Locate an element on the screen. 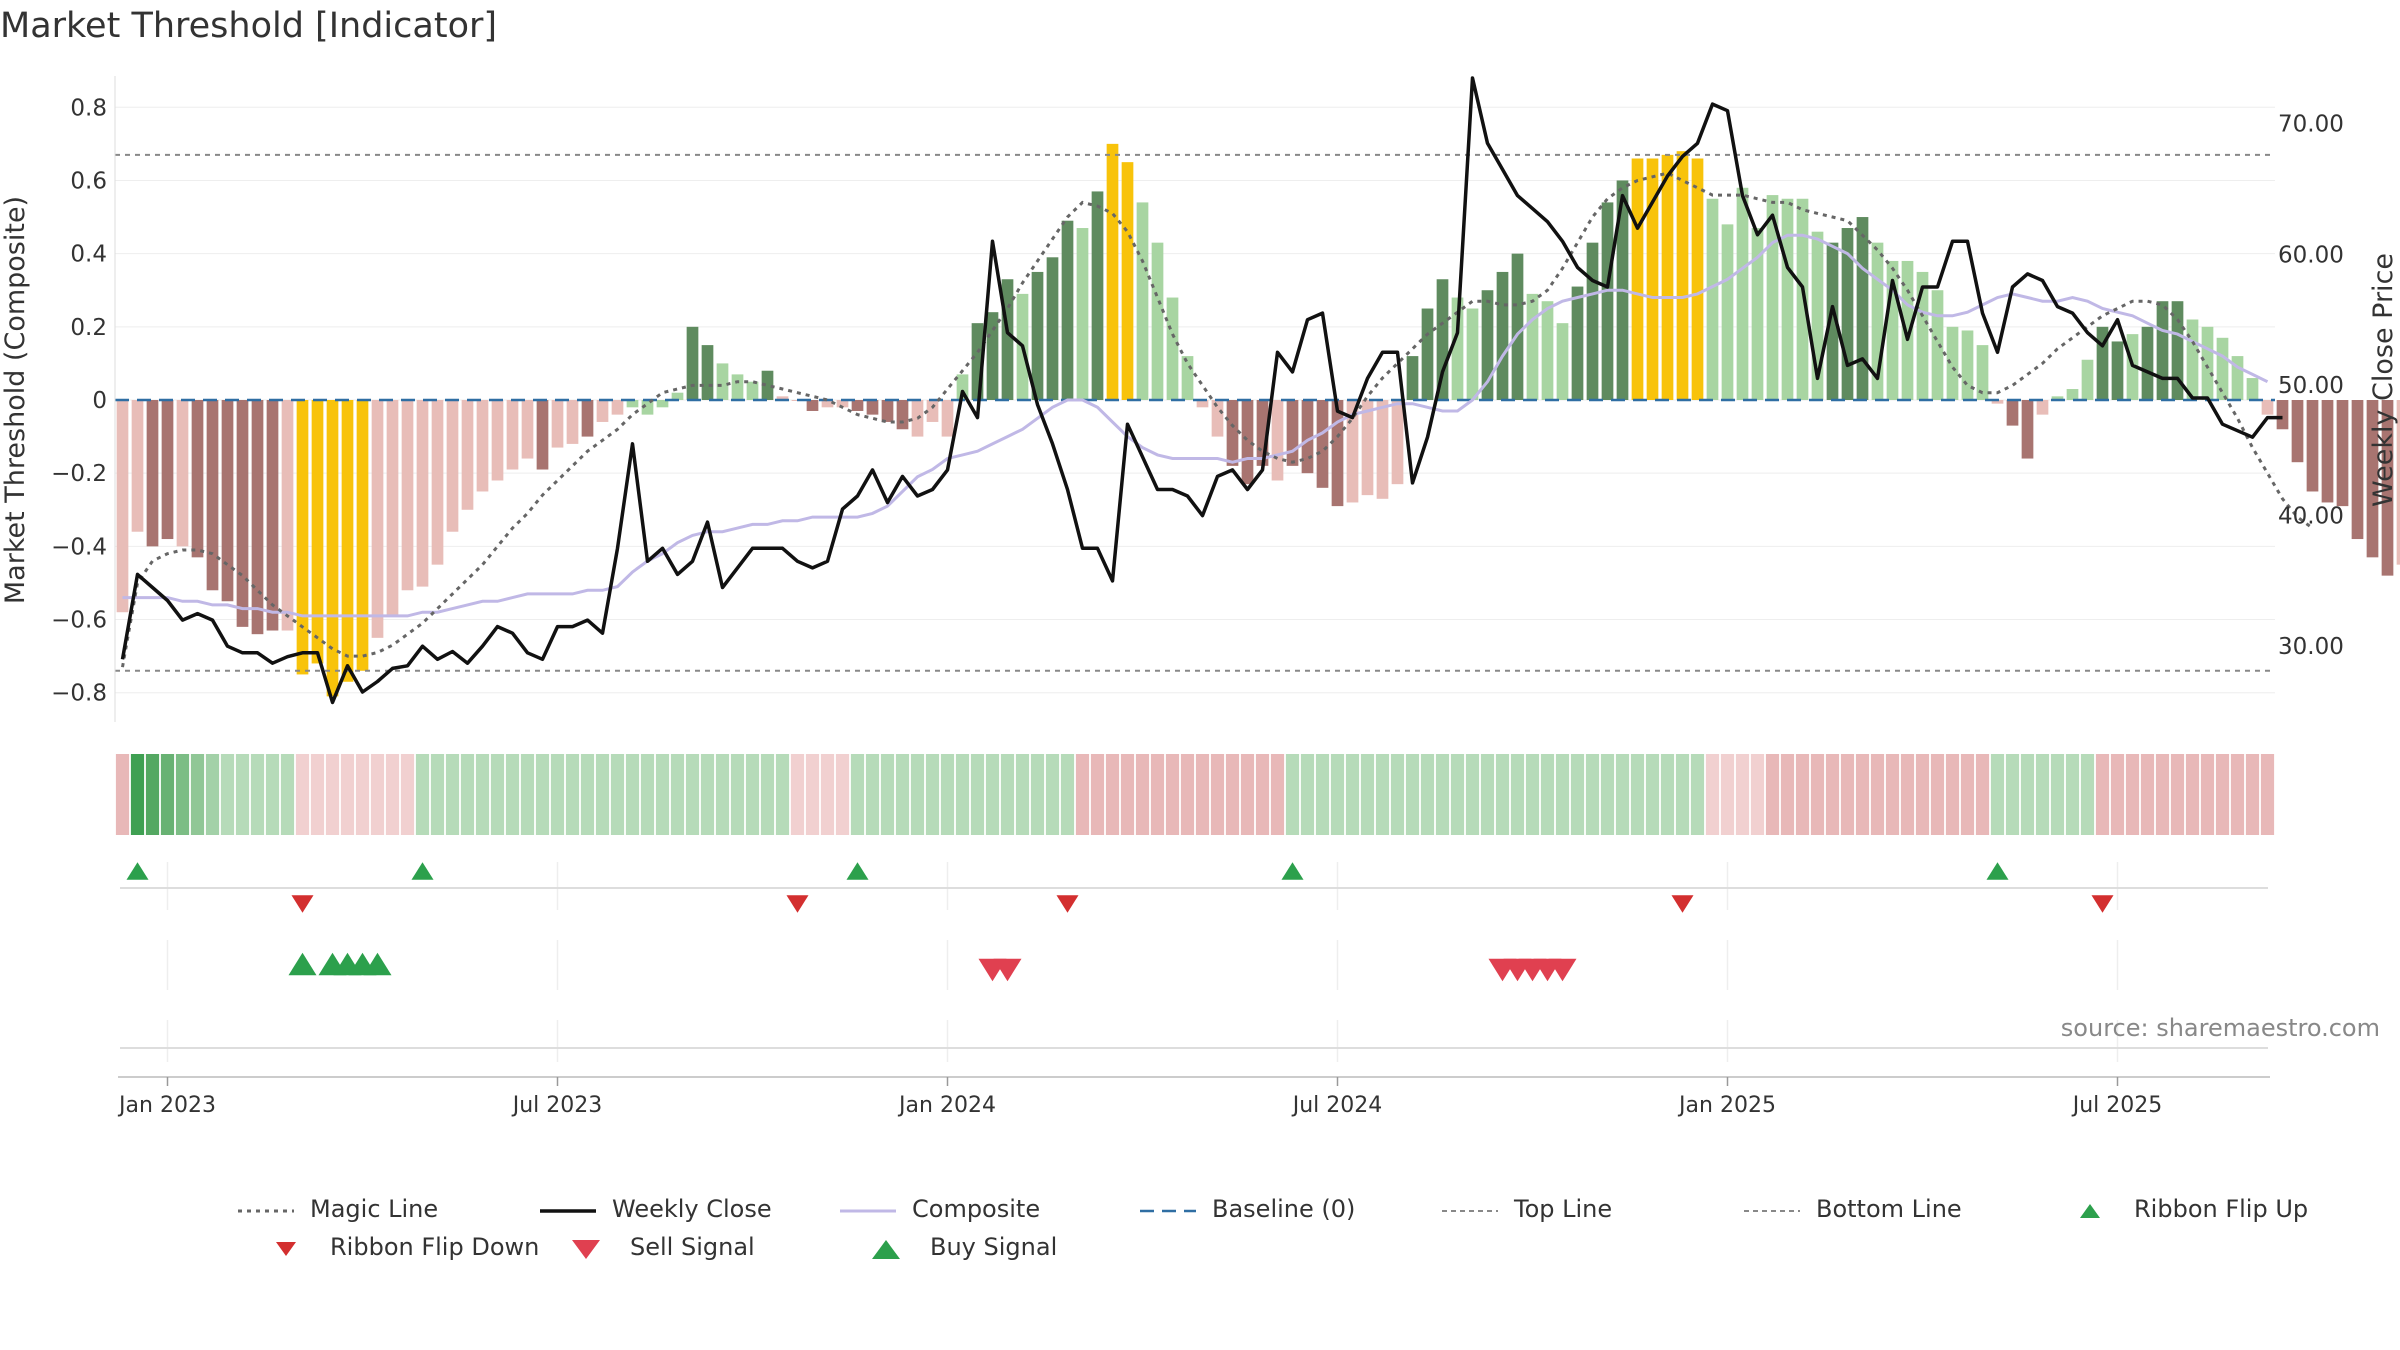 The width and height of the screenshot is (2400, 1350). x-tick-label: Jul 2025 is located at coordinates (2117, 1105).